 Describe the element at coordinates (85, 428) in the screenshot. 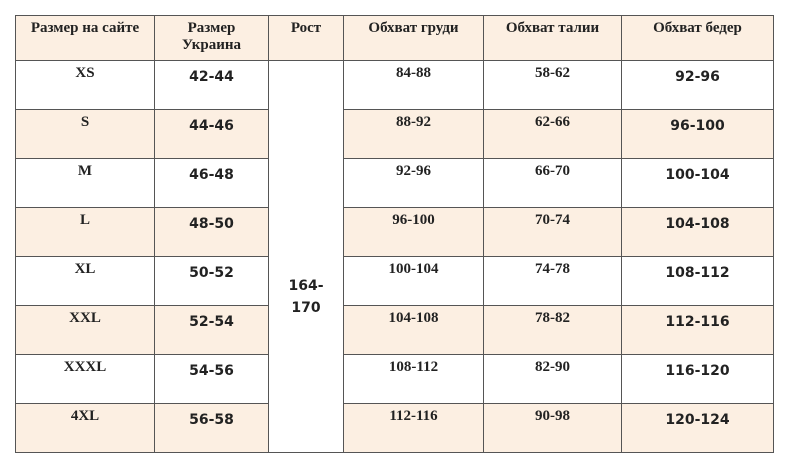

I see `cell-site-size: 4XL` at that location.